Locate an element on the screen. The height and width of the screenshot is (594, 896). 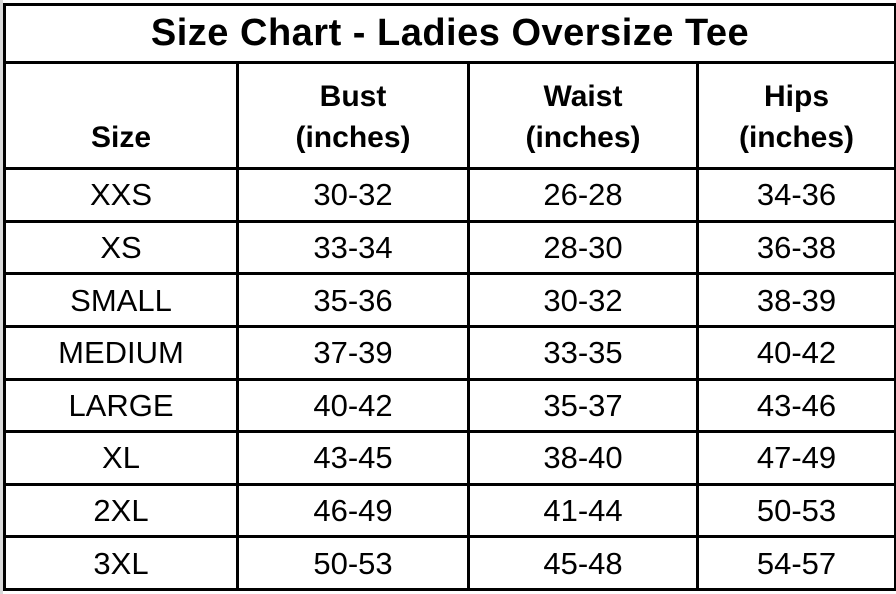
table-row: XL 43-45 38-40 47-49 is located at coordinates (449, 458).